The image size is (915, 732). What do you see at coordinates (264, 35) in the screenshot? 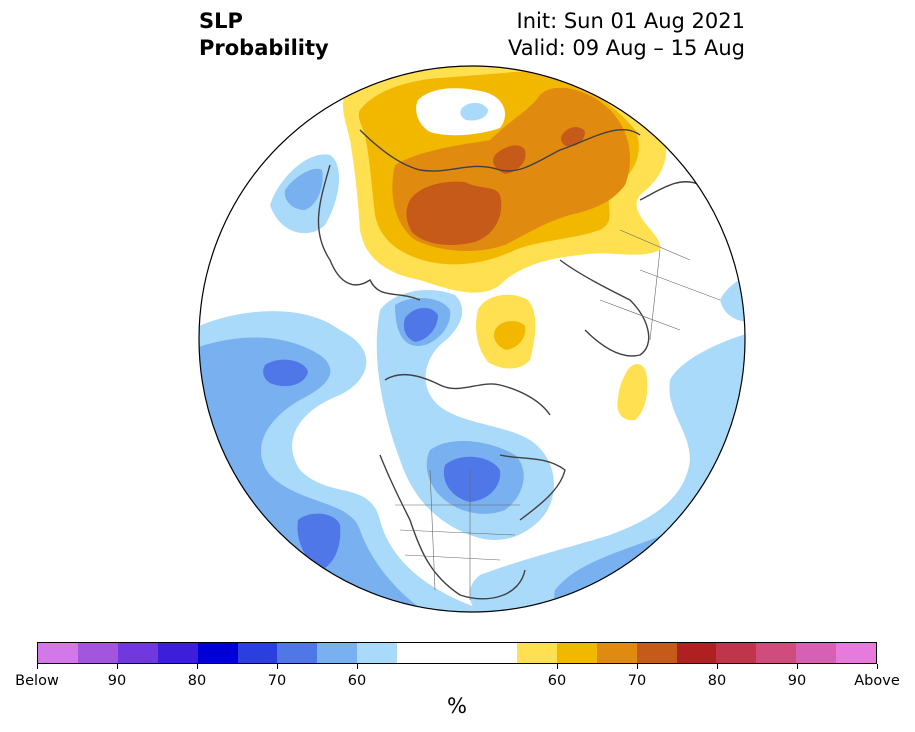
I see `map-title-left: SLP Probability` at bounding box center [264, 35].